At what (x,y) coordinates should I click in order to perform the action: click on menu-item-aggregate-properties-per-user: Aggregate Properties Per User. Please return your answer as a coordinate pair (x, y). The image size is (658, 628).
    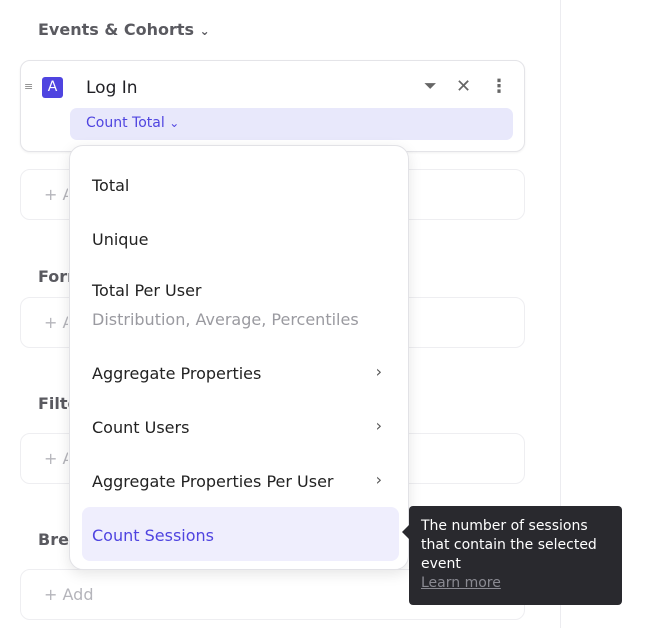
    Looking at the image, I should click on (213, 481).